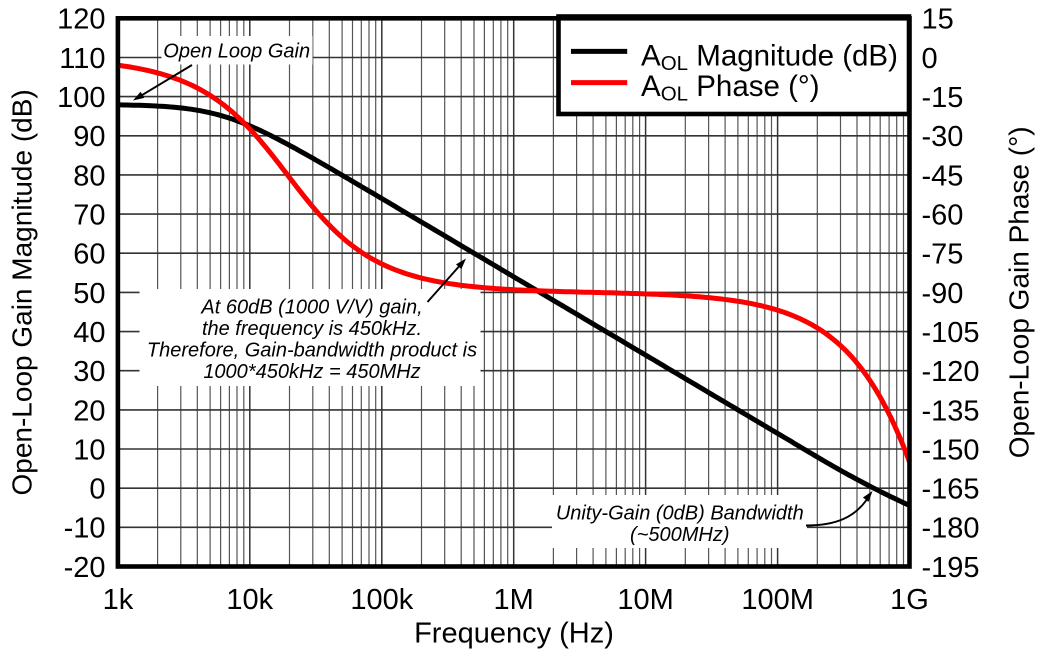 This screenshot has width=1041, height=658. What do you see at coordinates (951, 411) in the screenshot?
I see `svg-text: -135` at bounding box center [951, 411].